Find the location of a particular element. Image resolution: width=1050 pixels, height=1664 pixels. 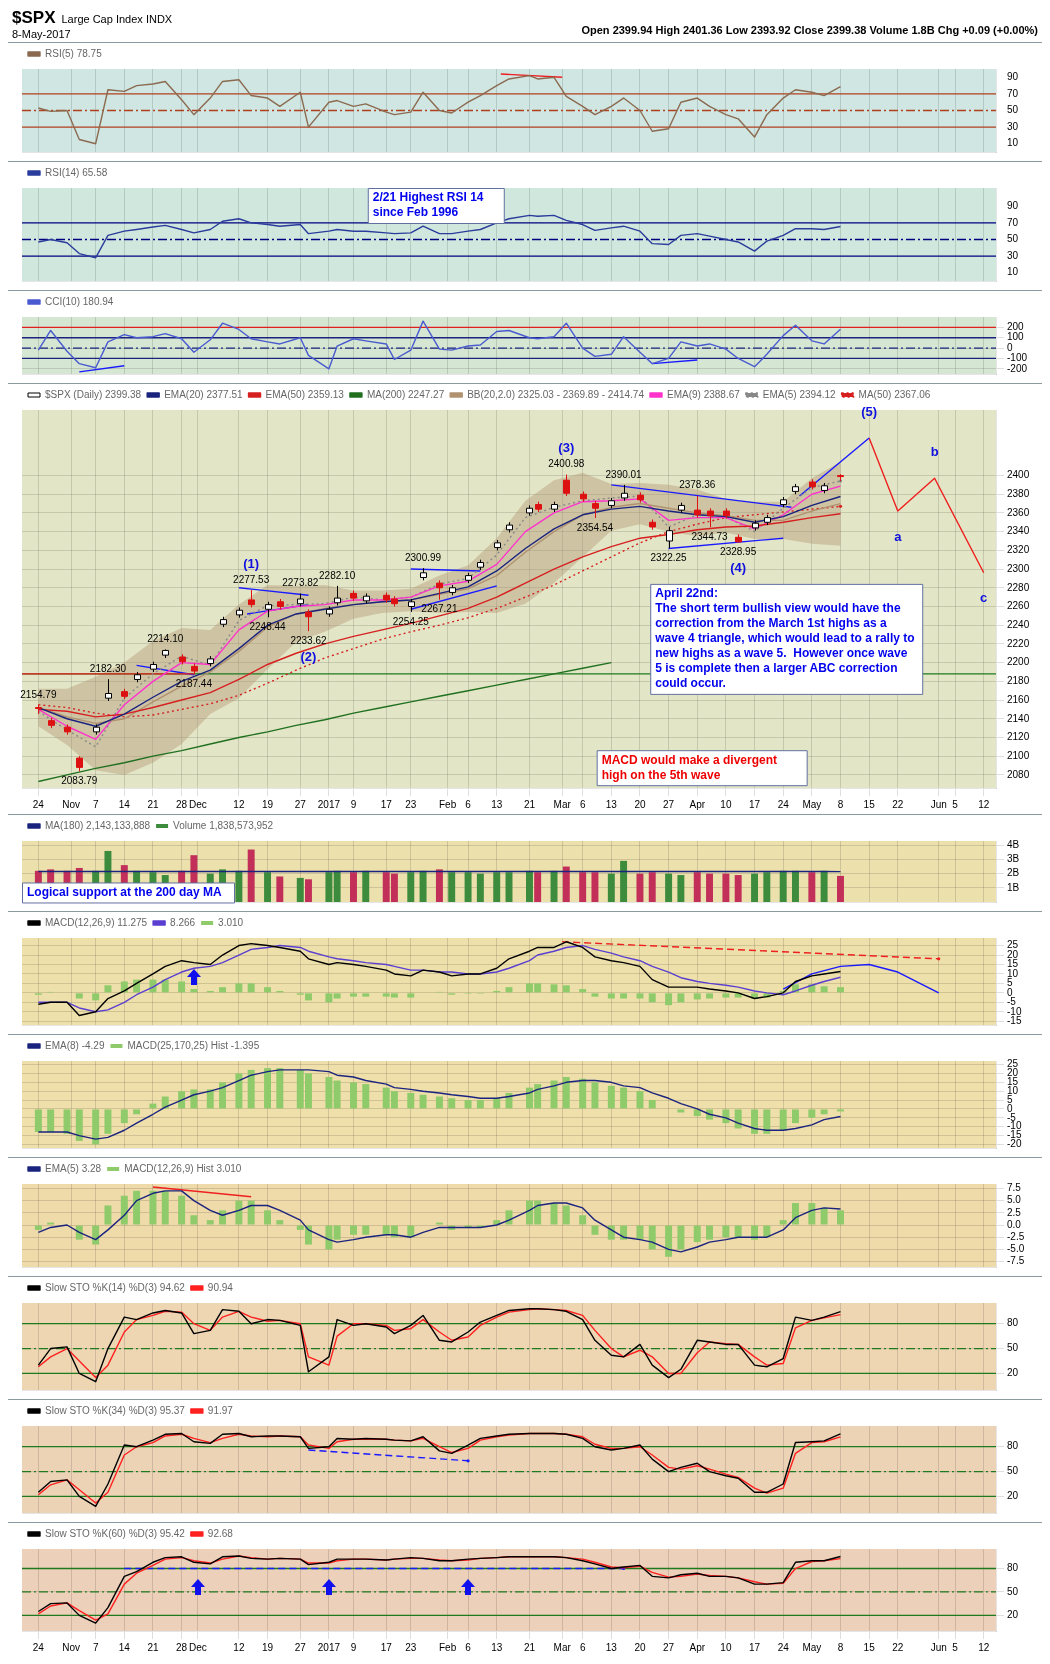

x-tick-label: Nov is located at coordinates (71, 804).